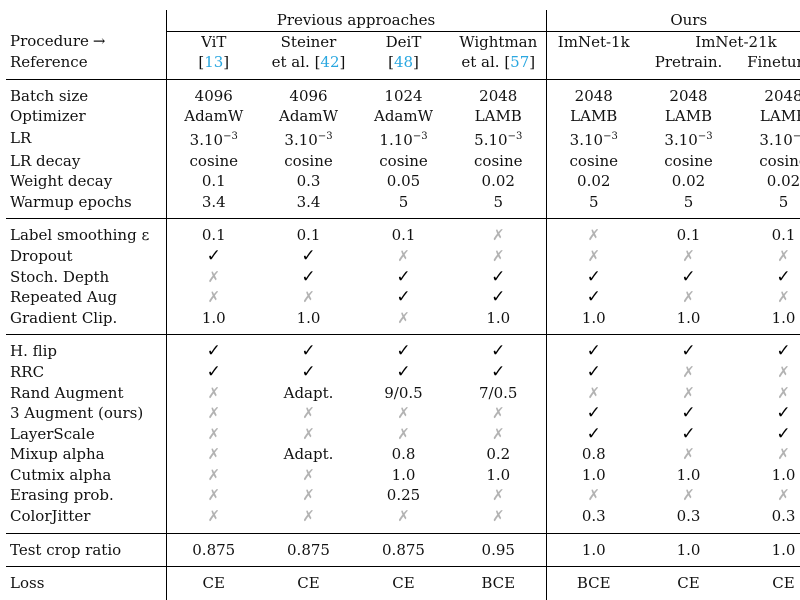 The image size is (800, 600). Describe the element at coordinates (99, 41) in the screenshot. I see `right-arrow-icon: →` at that location.